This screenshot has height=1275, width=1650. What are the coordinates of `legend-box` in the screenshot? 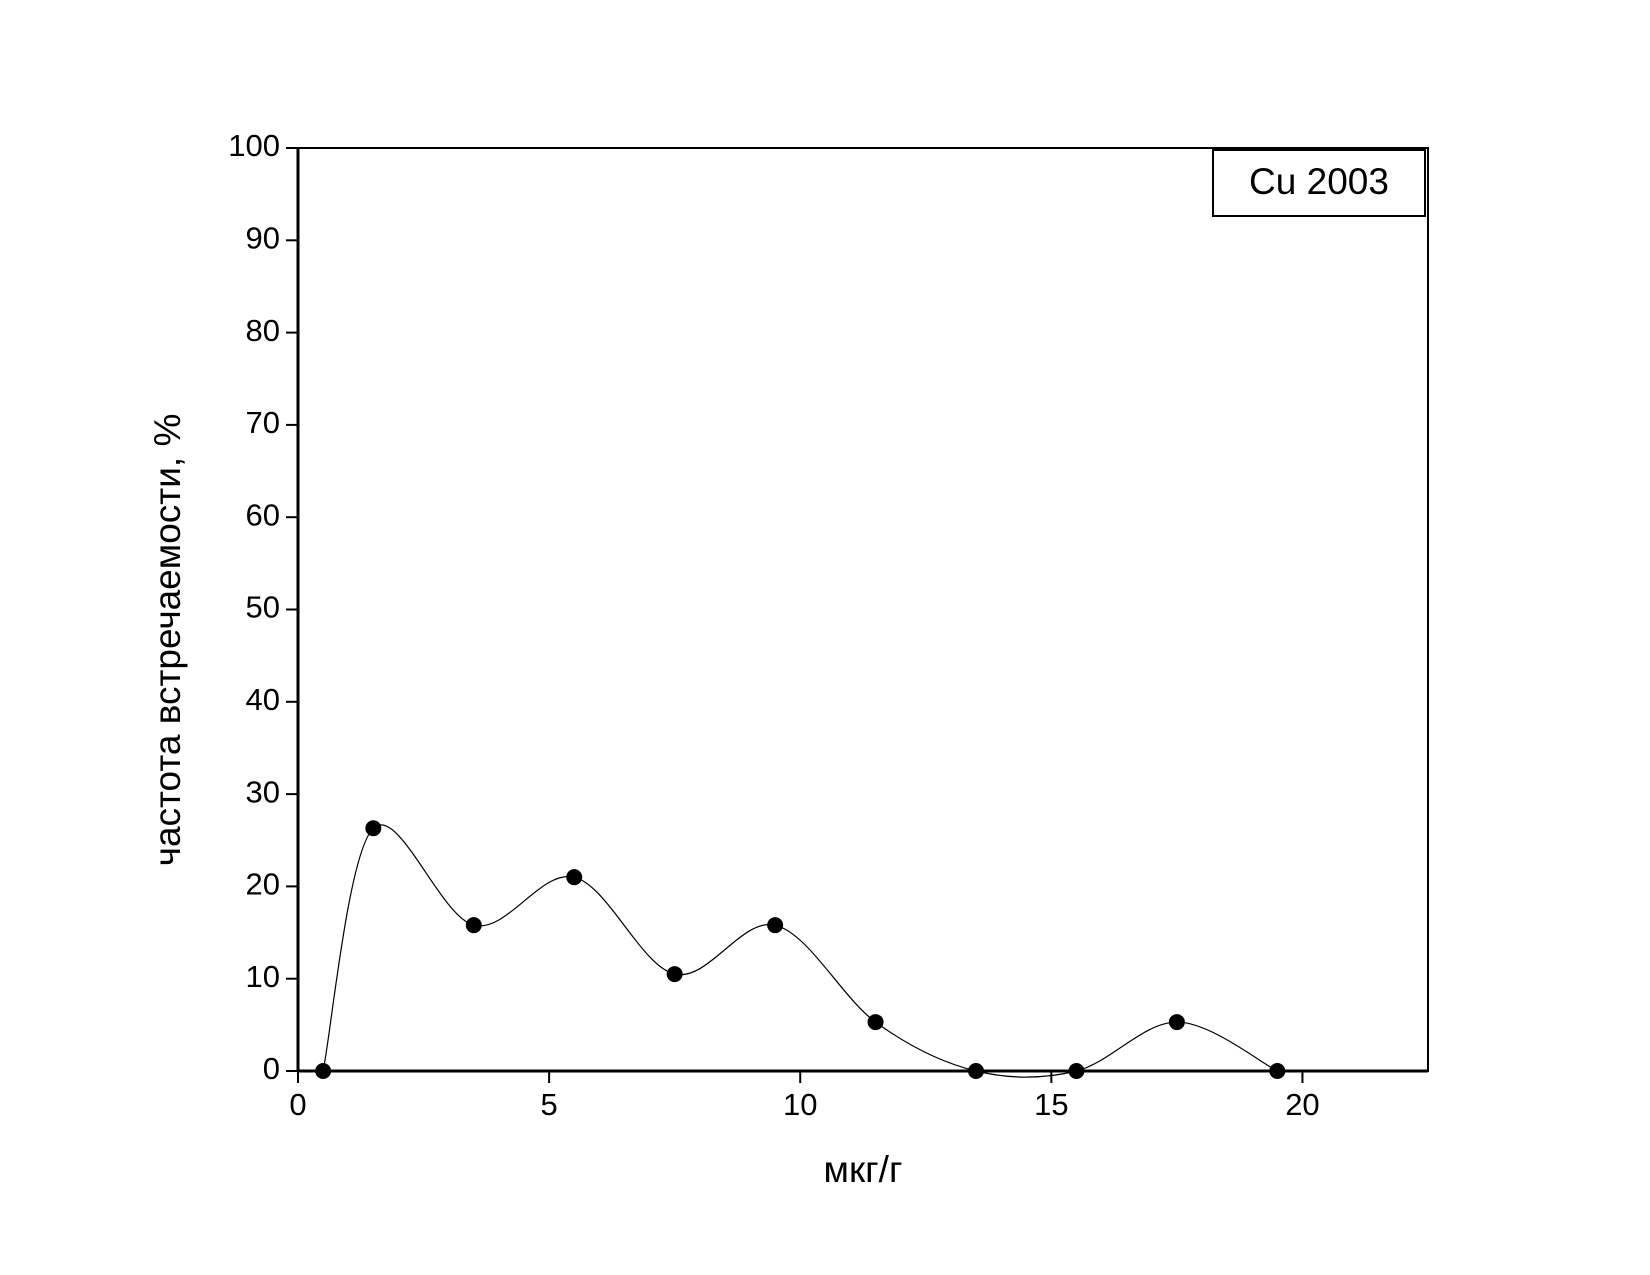 It's located at (1319, 183).